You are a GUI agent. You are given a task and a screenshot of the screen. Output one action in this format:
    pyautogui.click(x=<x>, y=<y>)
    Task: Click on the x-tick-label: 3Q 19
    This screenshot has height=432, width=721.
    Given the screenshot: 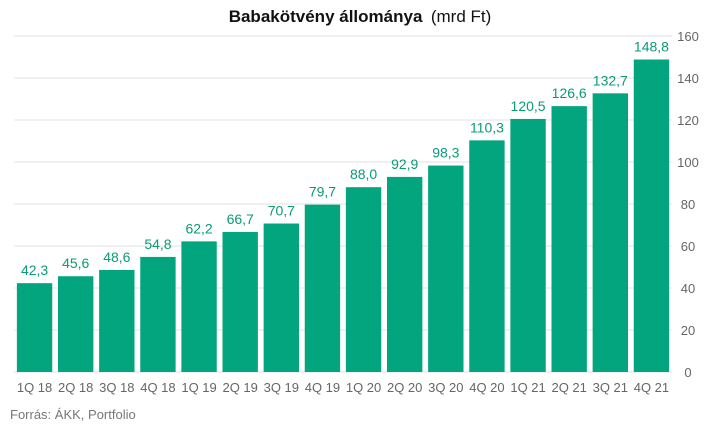 What is the action you would take?
    pyautogui.click(x=281, y=387)
    